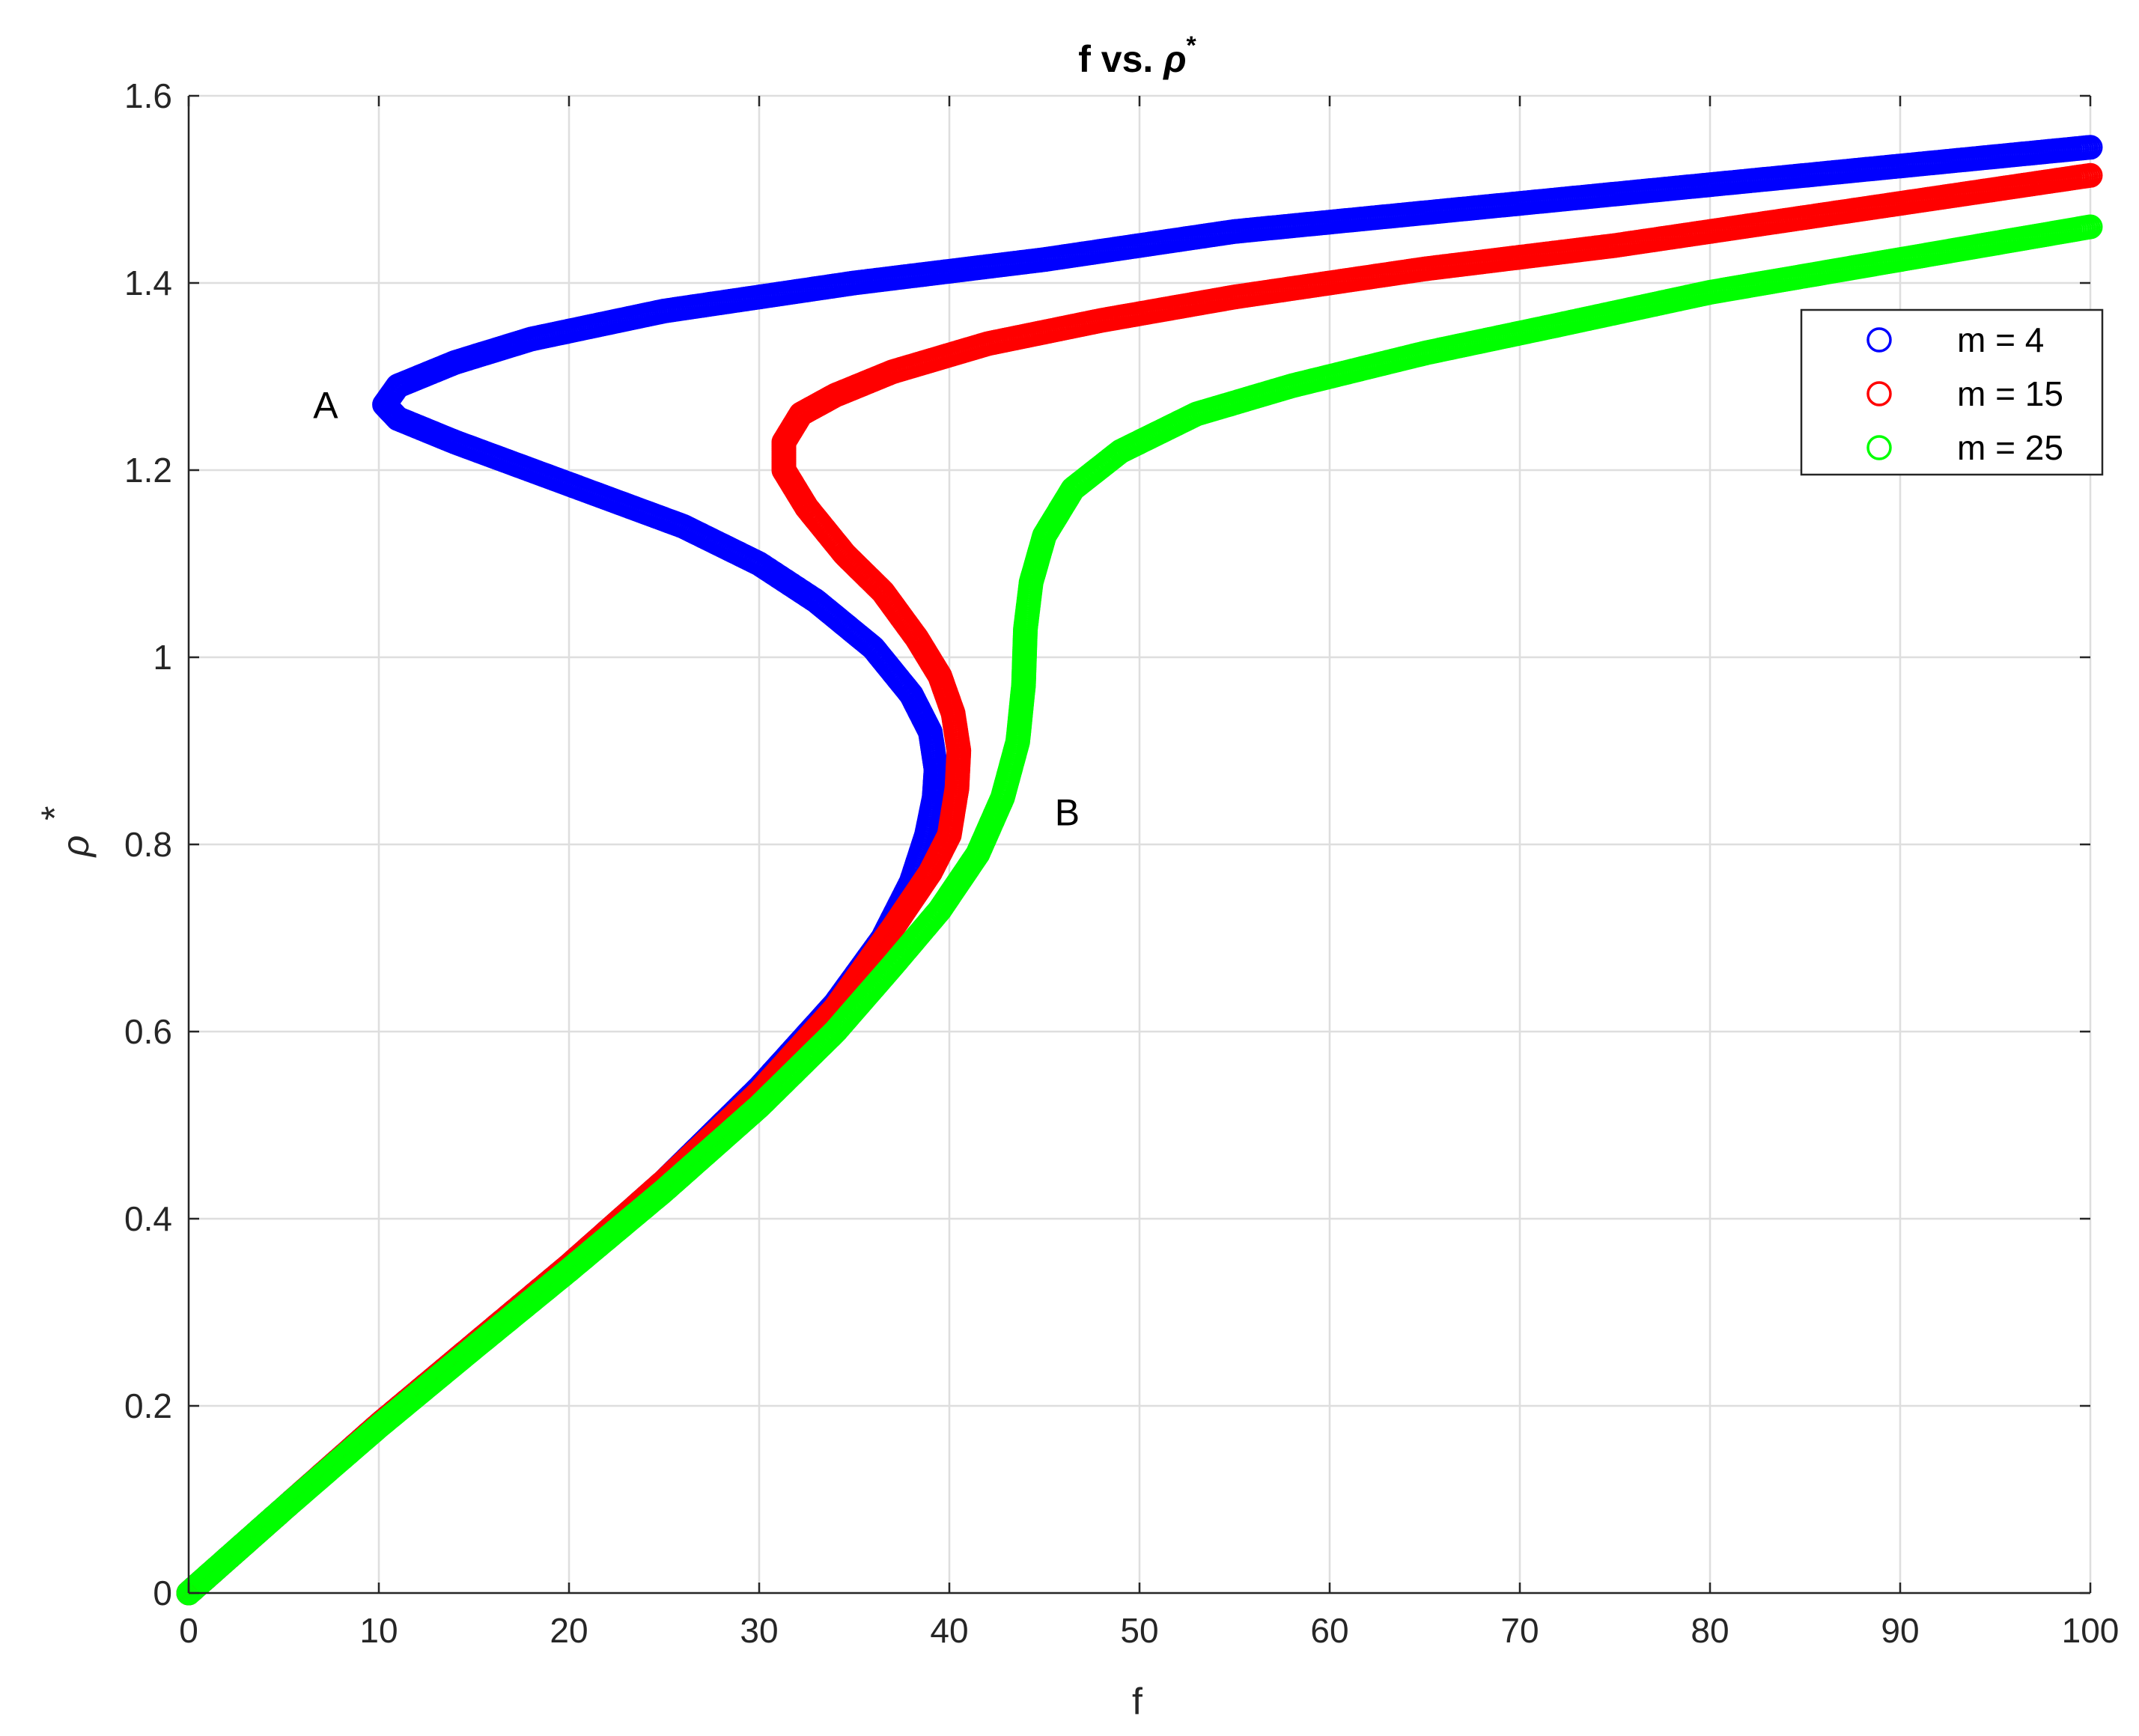  What do you see at coordinates (2000, 339) in the screenshot?
I see `legend-label: m = 4` at bounding box center [2000, 339].